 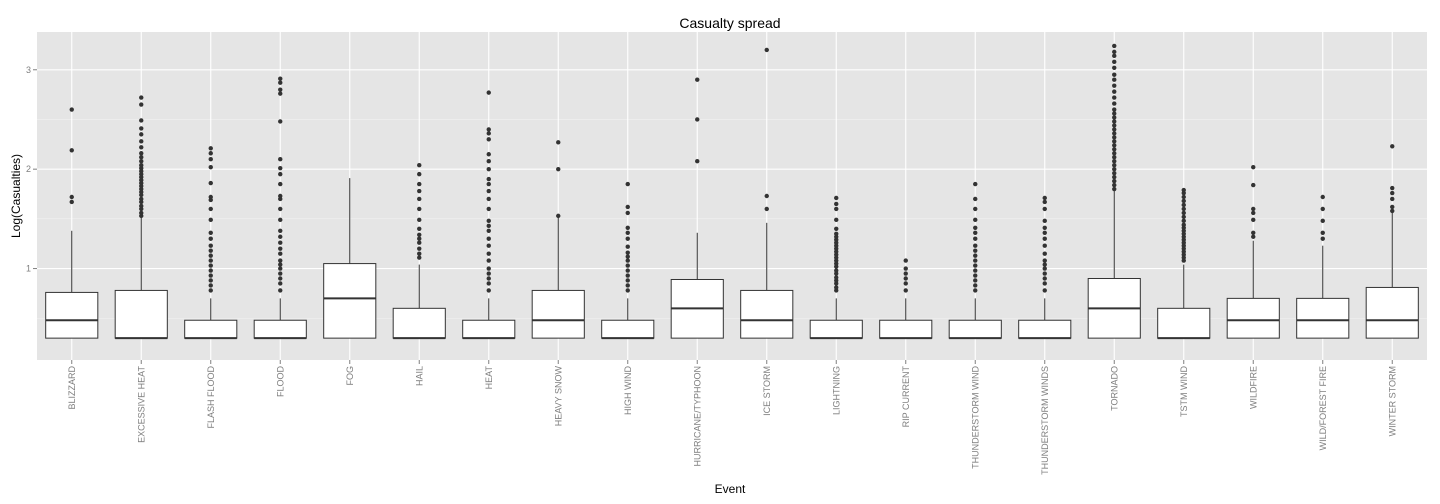 I want to click on box-high-wind, so click(x=628, y=260).